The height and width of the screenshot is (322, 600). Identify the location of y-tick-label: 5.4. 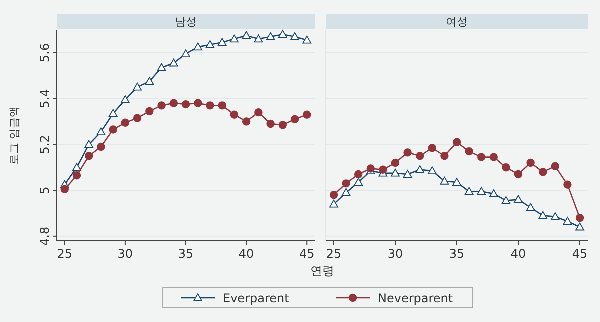
(45, 98).